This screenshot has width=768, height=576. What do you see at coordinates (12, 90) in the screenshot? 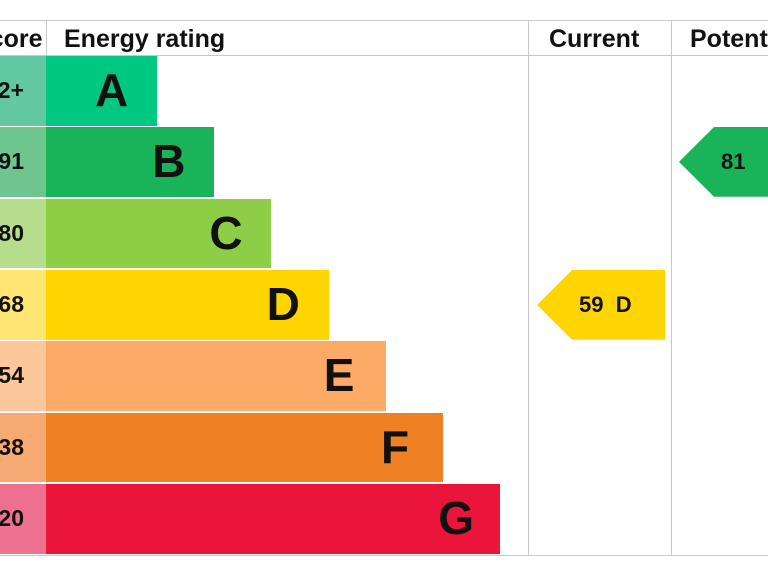
I see `score-range-a: 92+` at bounding box center [12, 90].